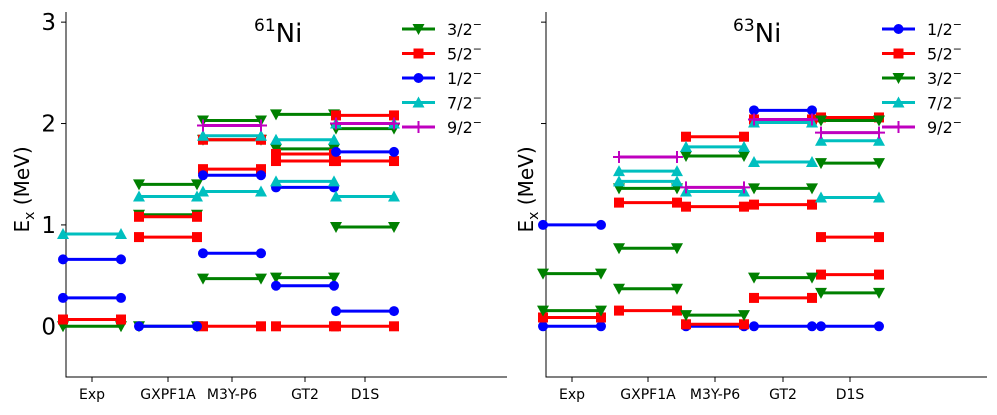  Describe the element at coordinates (528, 189) in the screenshot. I see `y-axis-label: Ex (MeV)` at that location.